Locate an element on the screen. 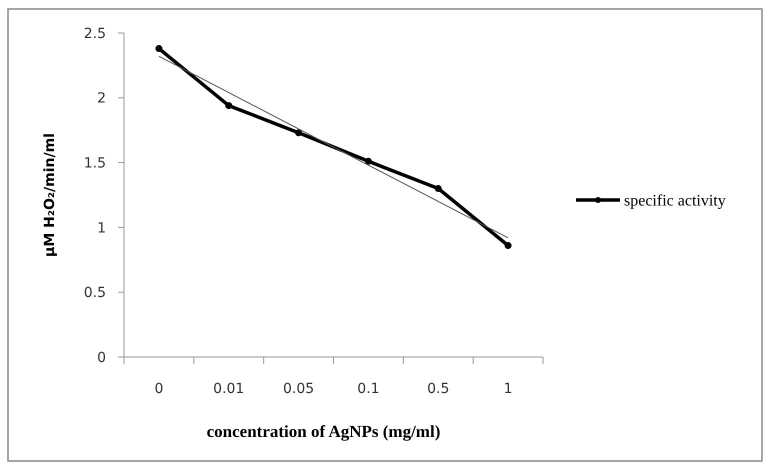  y-tick-label: 0.5 is located at coordinates (95, 293).